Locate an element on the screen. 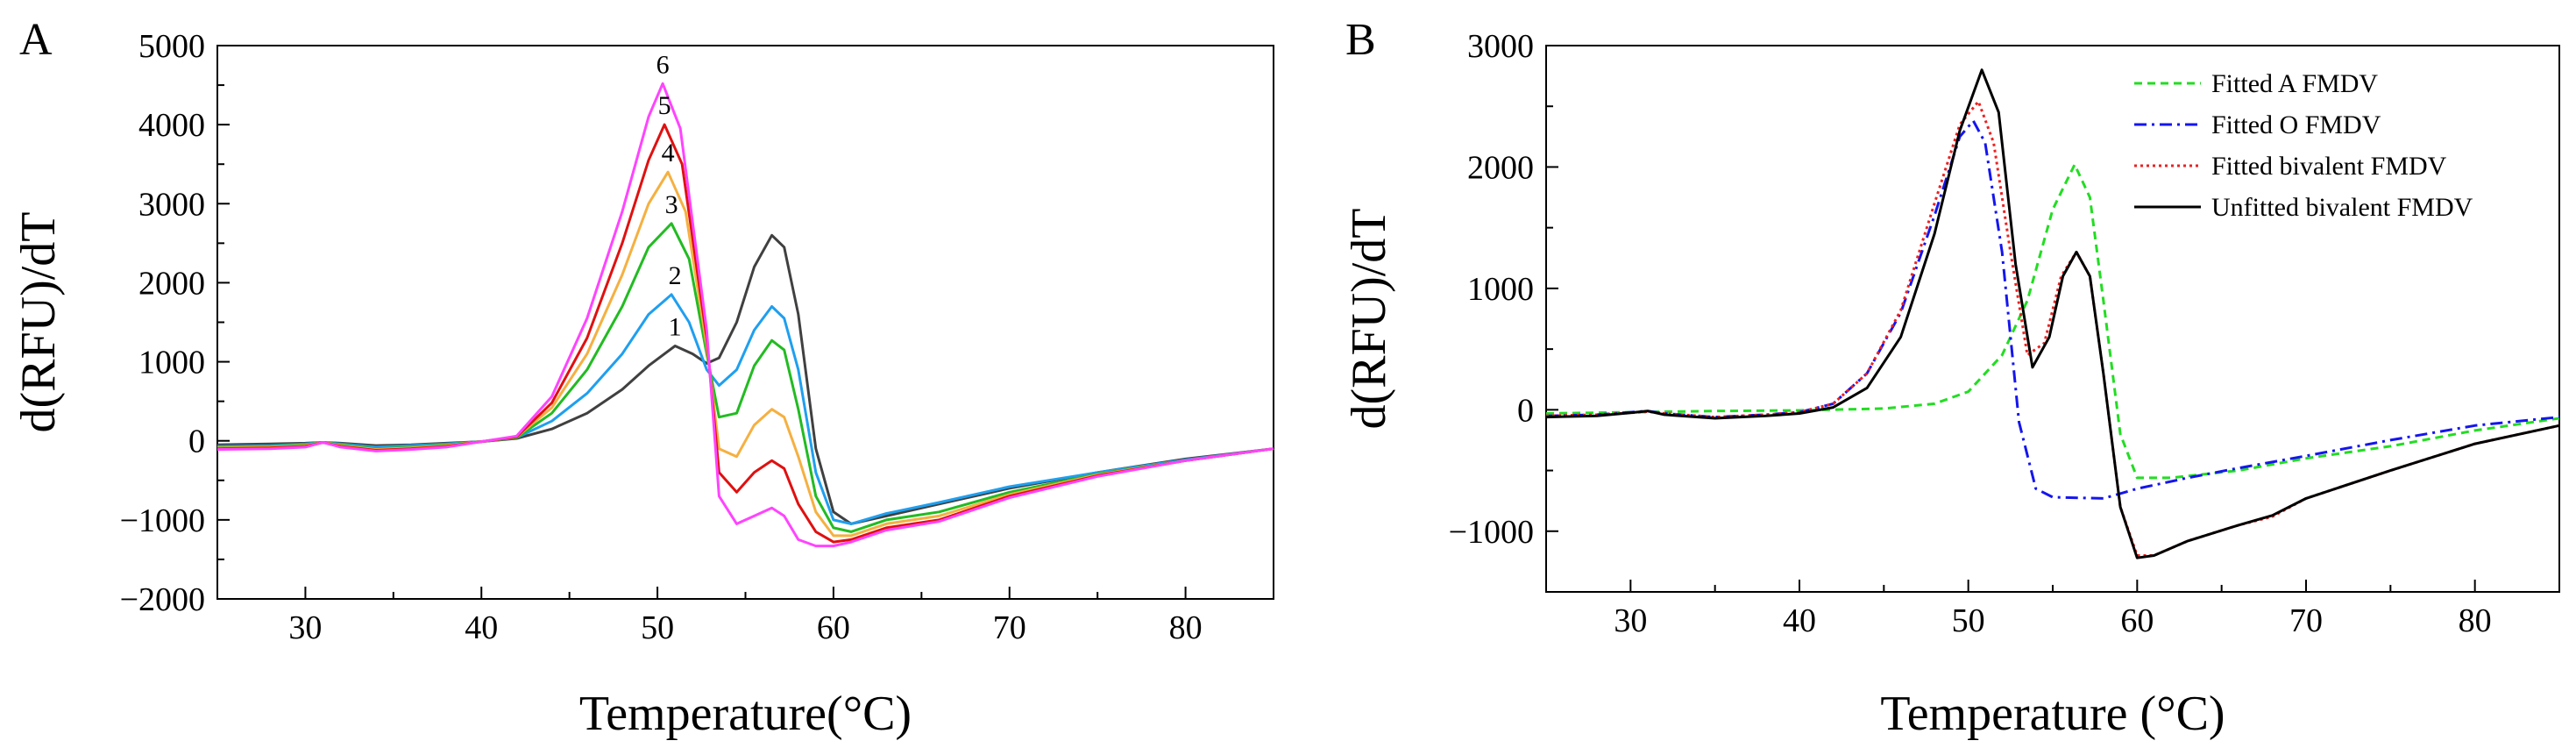  peak-label: 6 is located at coordinates (663, 64).